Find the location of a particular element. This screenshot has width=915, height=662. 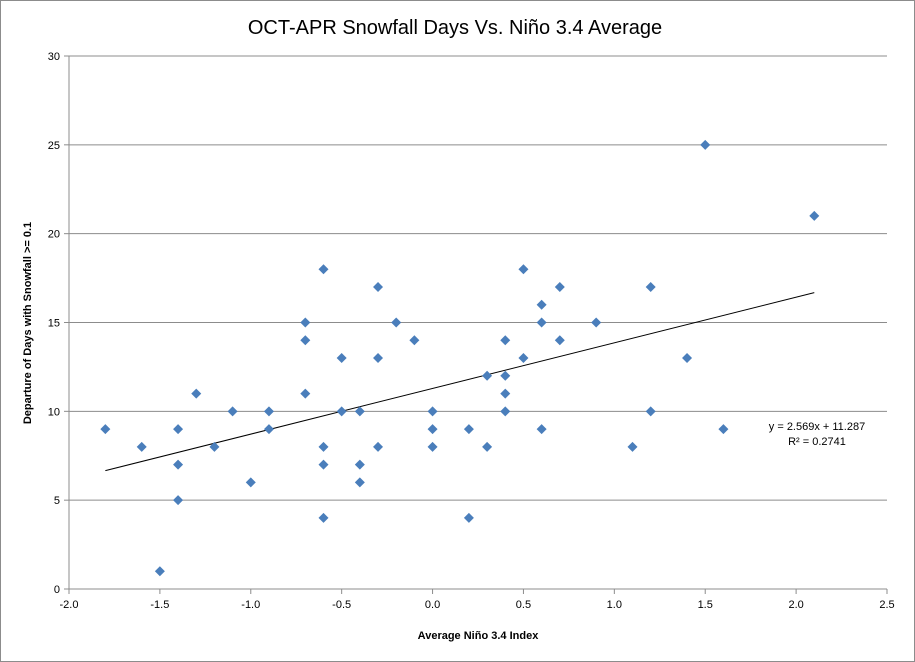

y-tick-labels: 0 5 10 15 20 25 30 is located at coordinates (54, 323).